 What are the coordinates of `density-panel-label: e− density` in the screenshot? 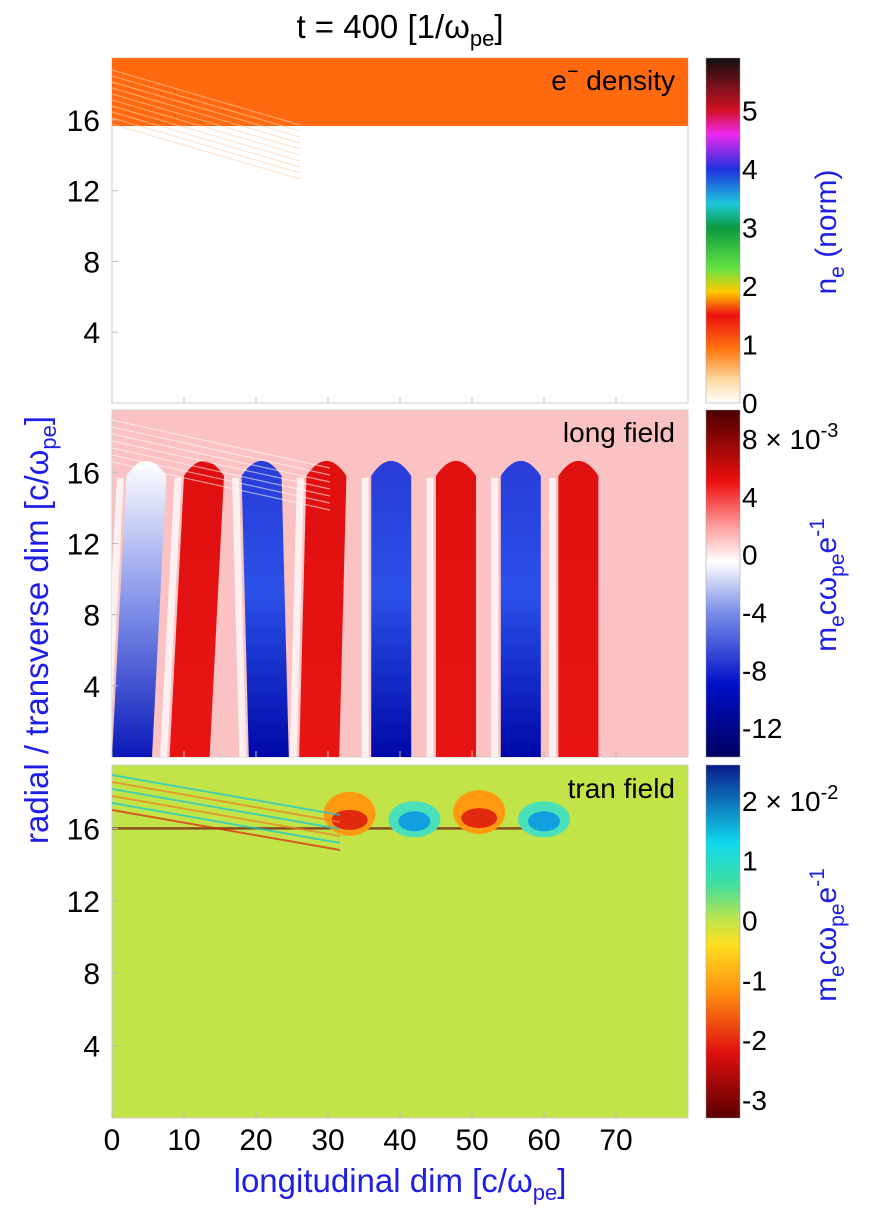 It's located at (613, 78).